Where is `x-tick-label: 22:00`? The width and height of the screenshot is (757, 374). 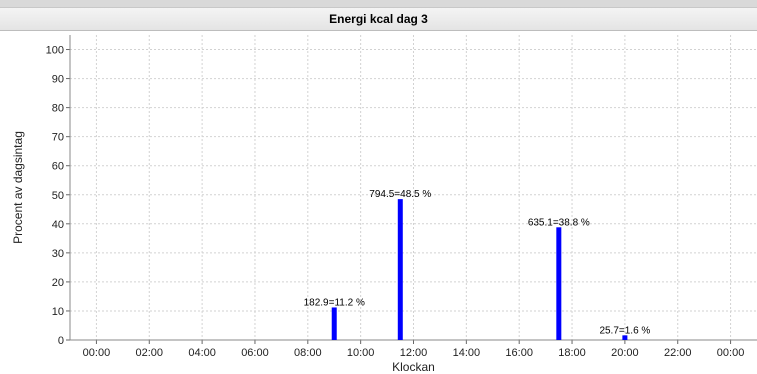 x-tick-label: 22:00 is located at coordinates (678, 353).